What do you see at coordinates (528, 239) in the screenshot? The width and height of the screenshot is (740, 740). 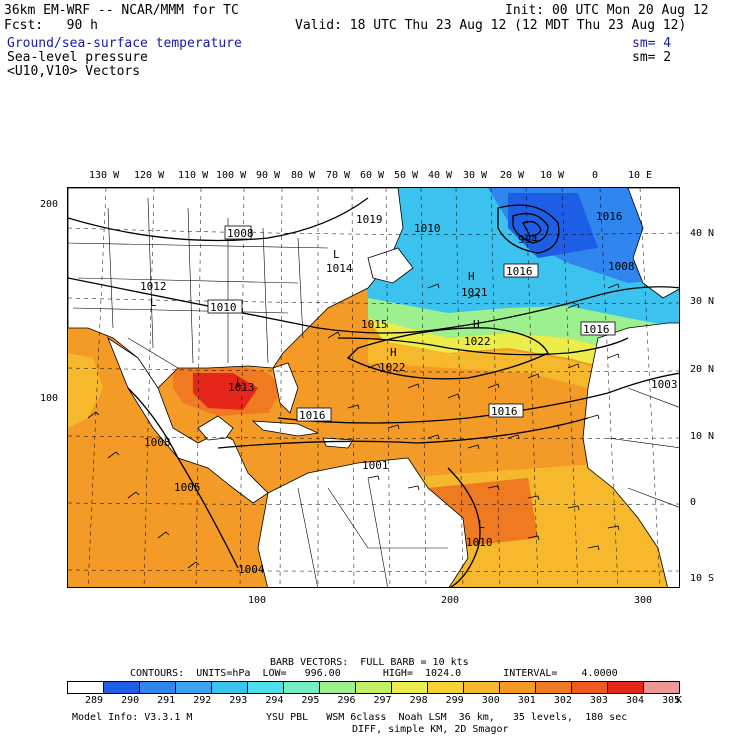 I see `pressure-label: 994` at bounding box center [528, 239].